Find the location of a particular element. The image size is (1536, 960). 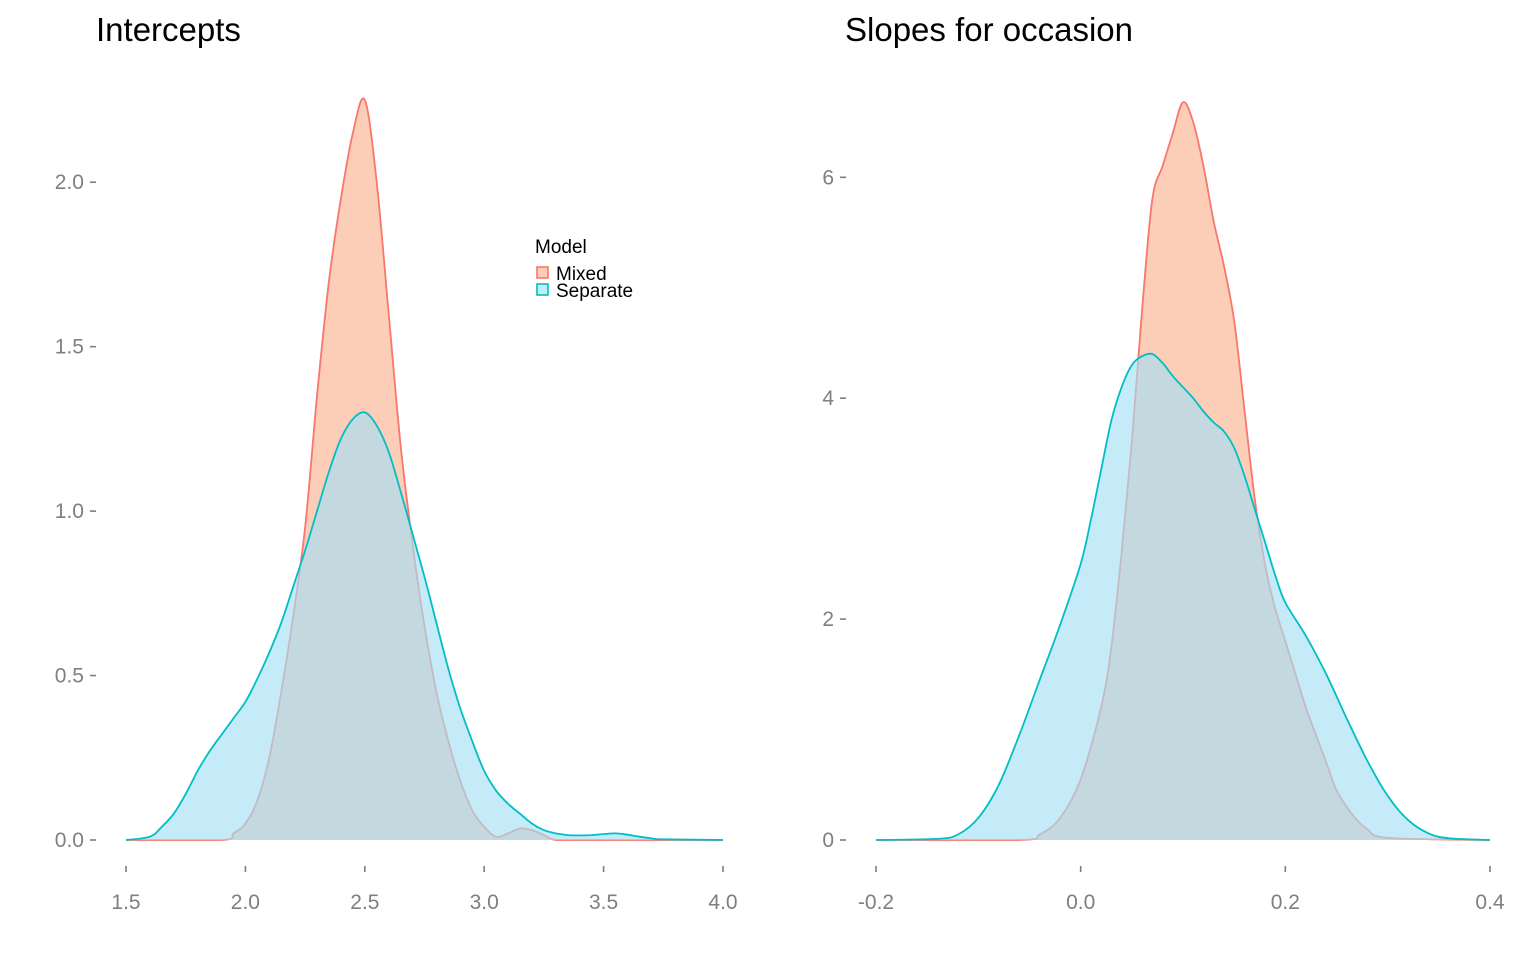

x-tick-label: 3.0 is located at coordinates (484, 902).